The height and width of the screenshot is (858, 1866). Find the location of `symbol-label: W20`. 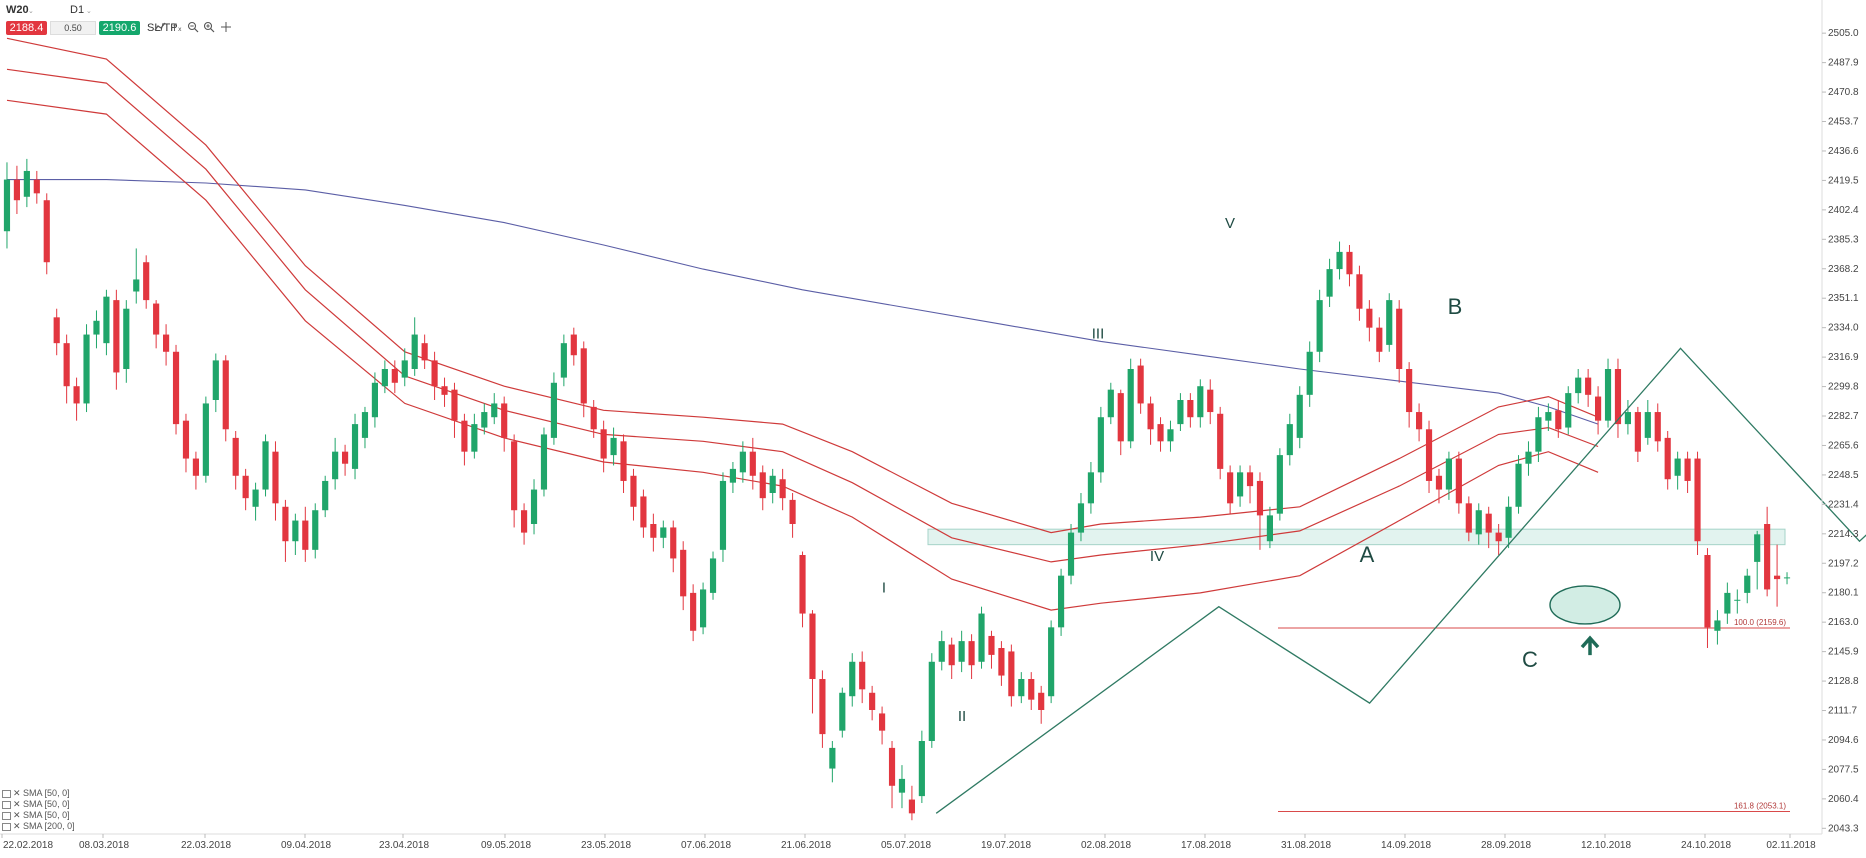

symbol-label: W20 is located at coordinates (17, 10).